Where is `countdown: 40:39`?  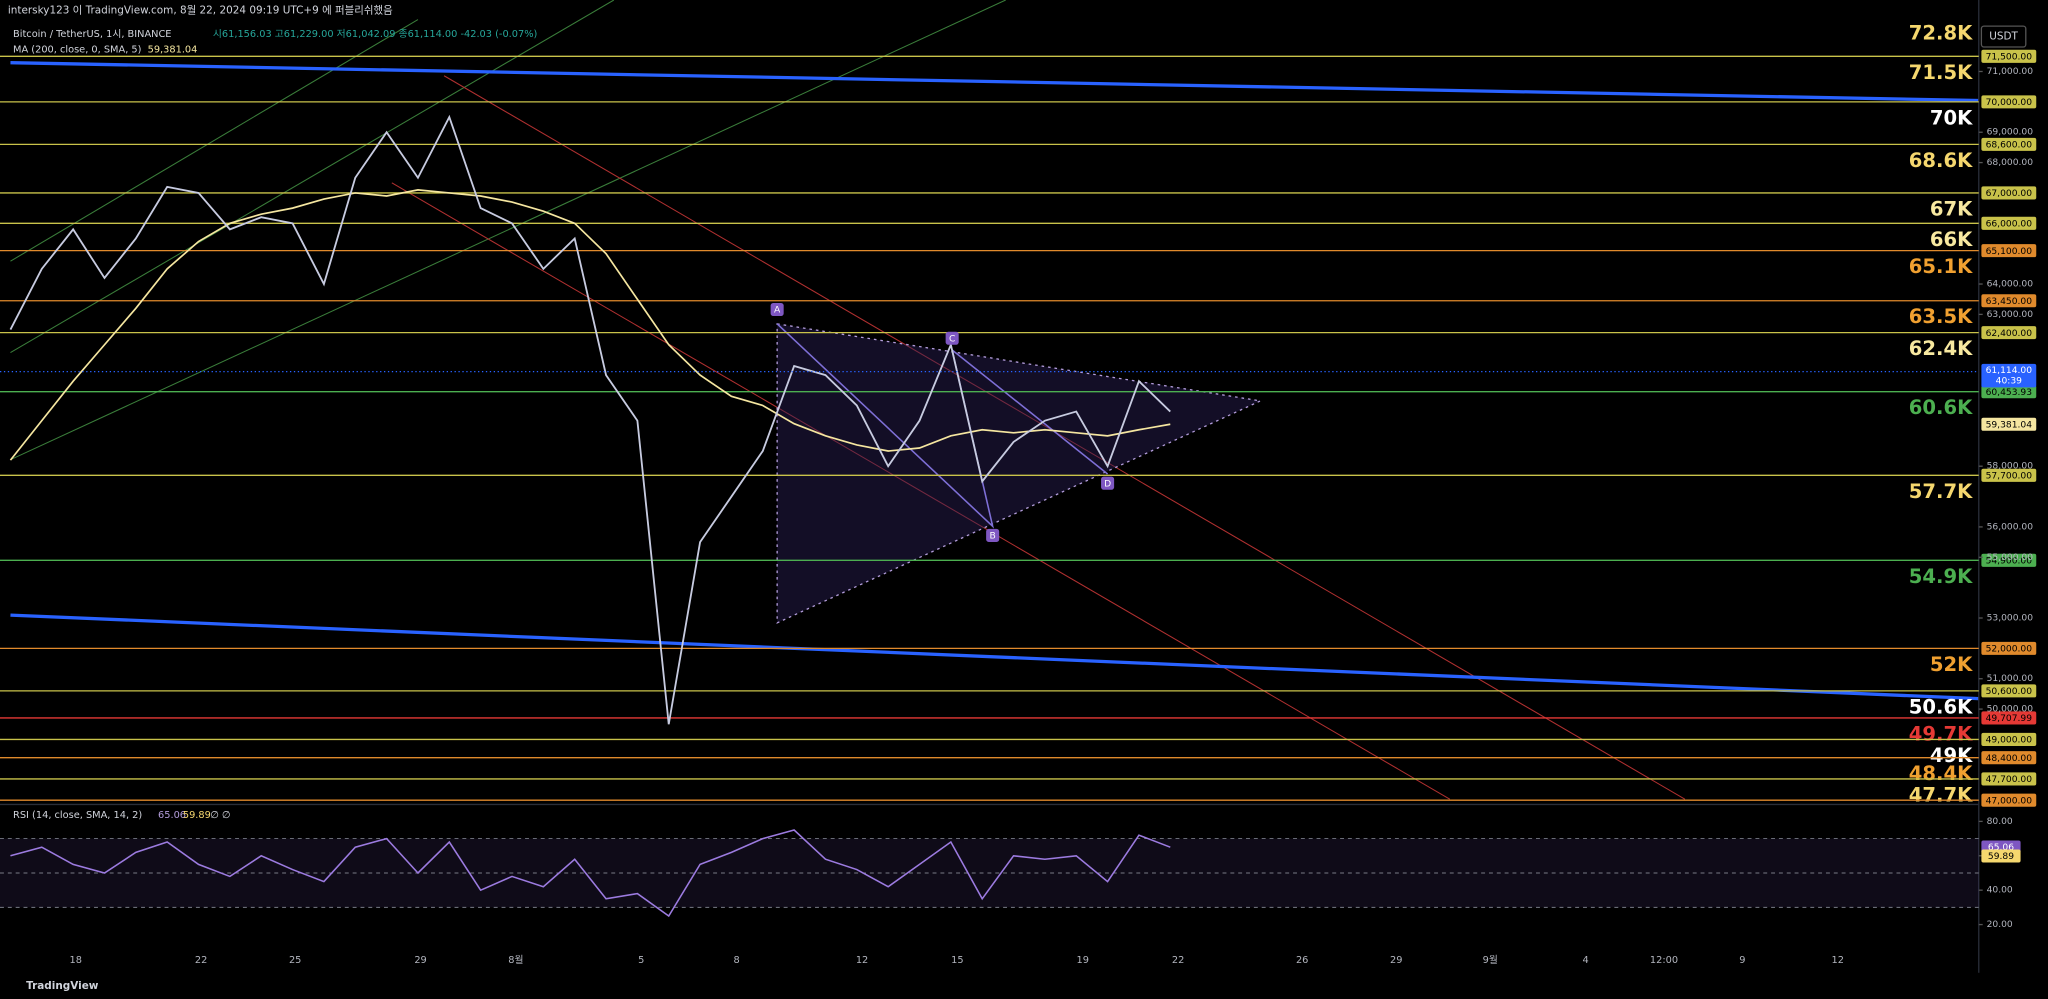 countdown: 40:39 is located at coordinates (2009, 381).